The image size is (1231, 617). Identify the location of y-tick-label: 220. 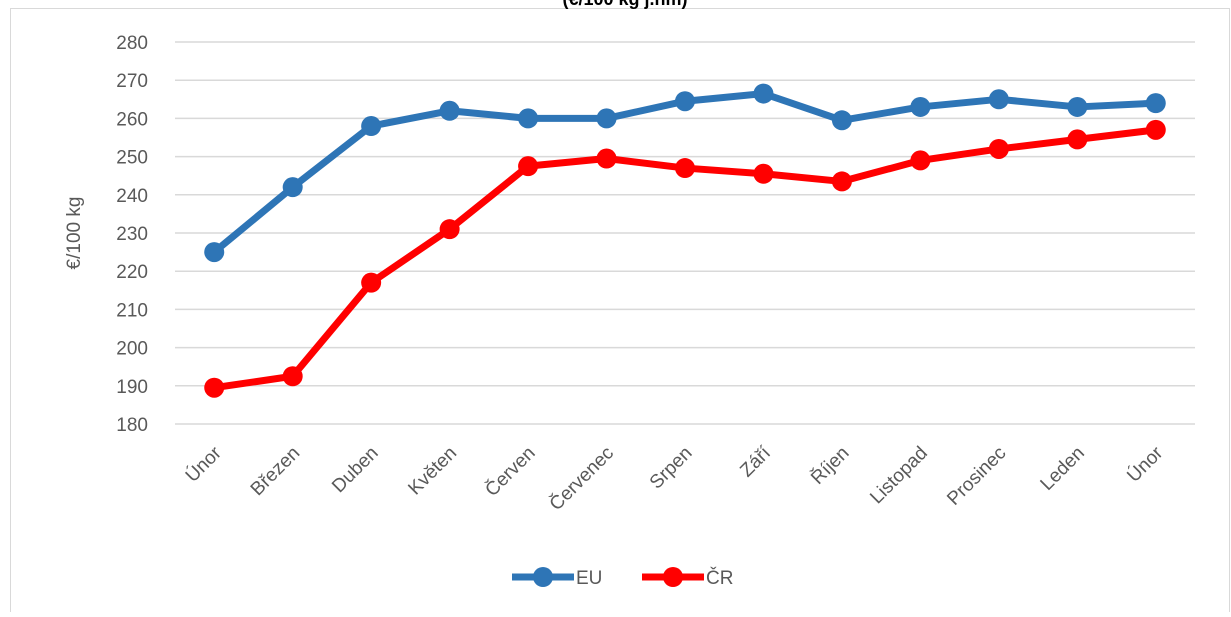
(132, 272).